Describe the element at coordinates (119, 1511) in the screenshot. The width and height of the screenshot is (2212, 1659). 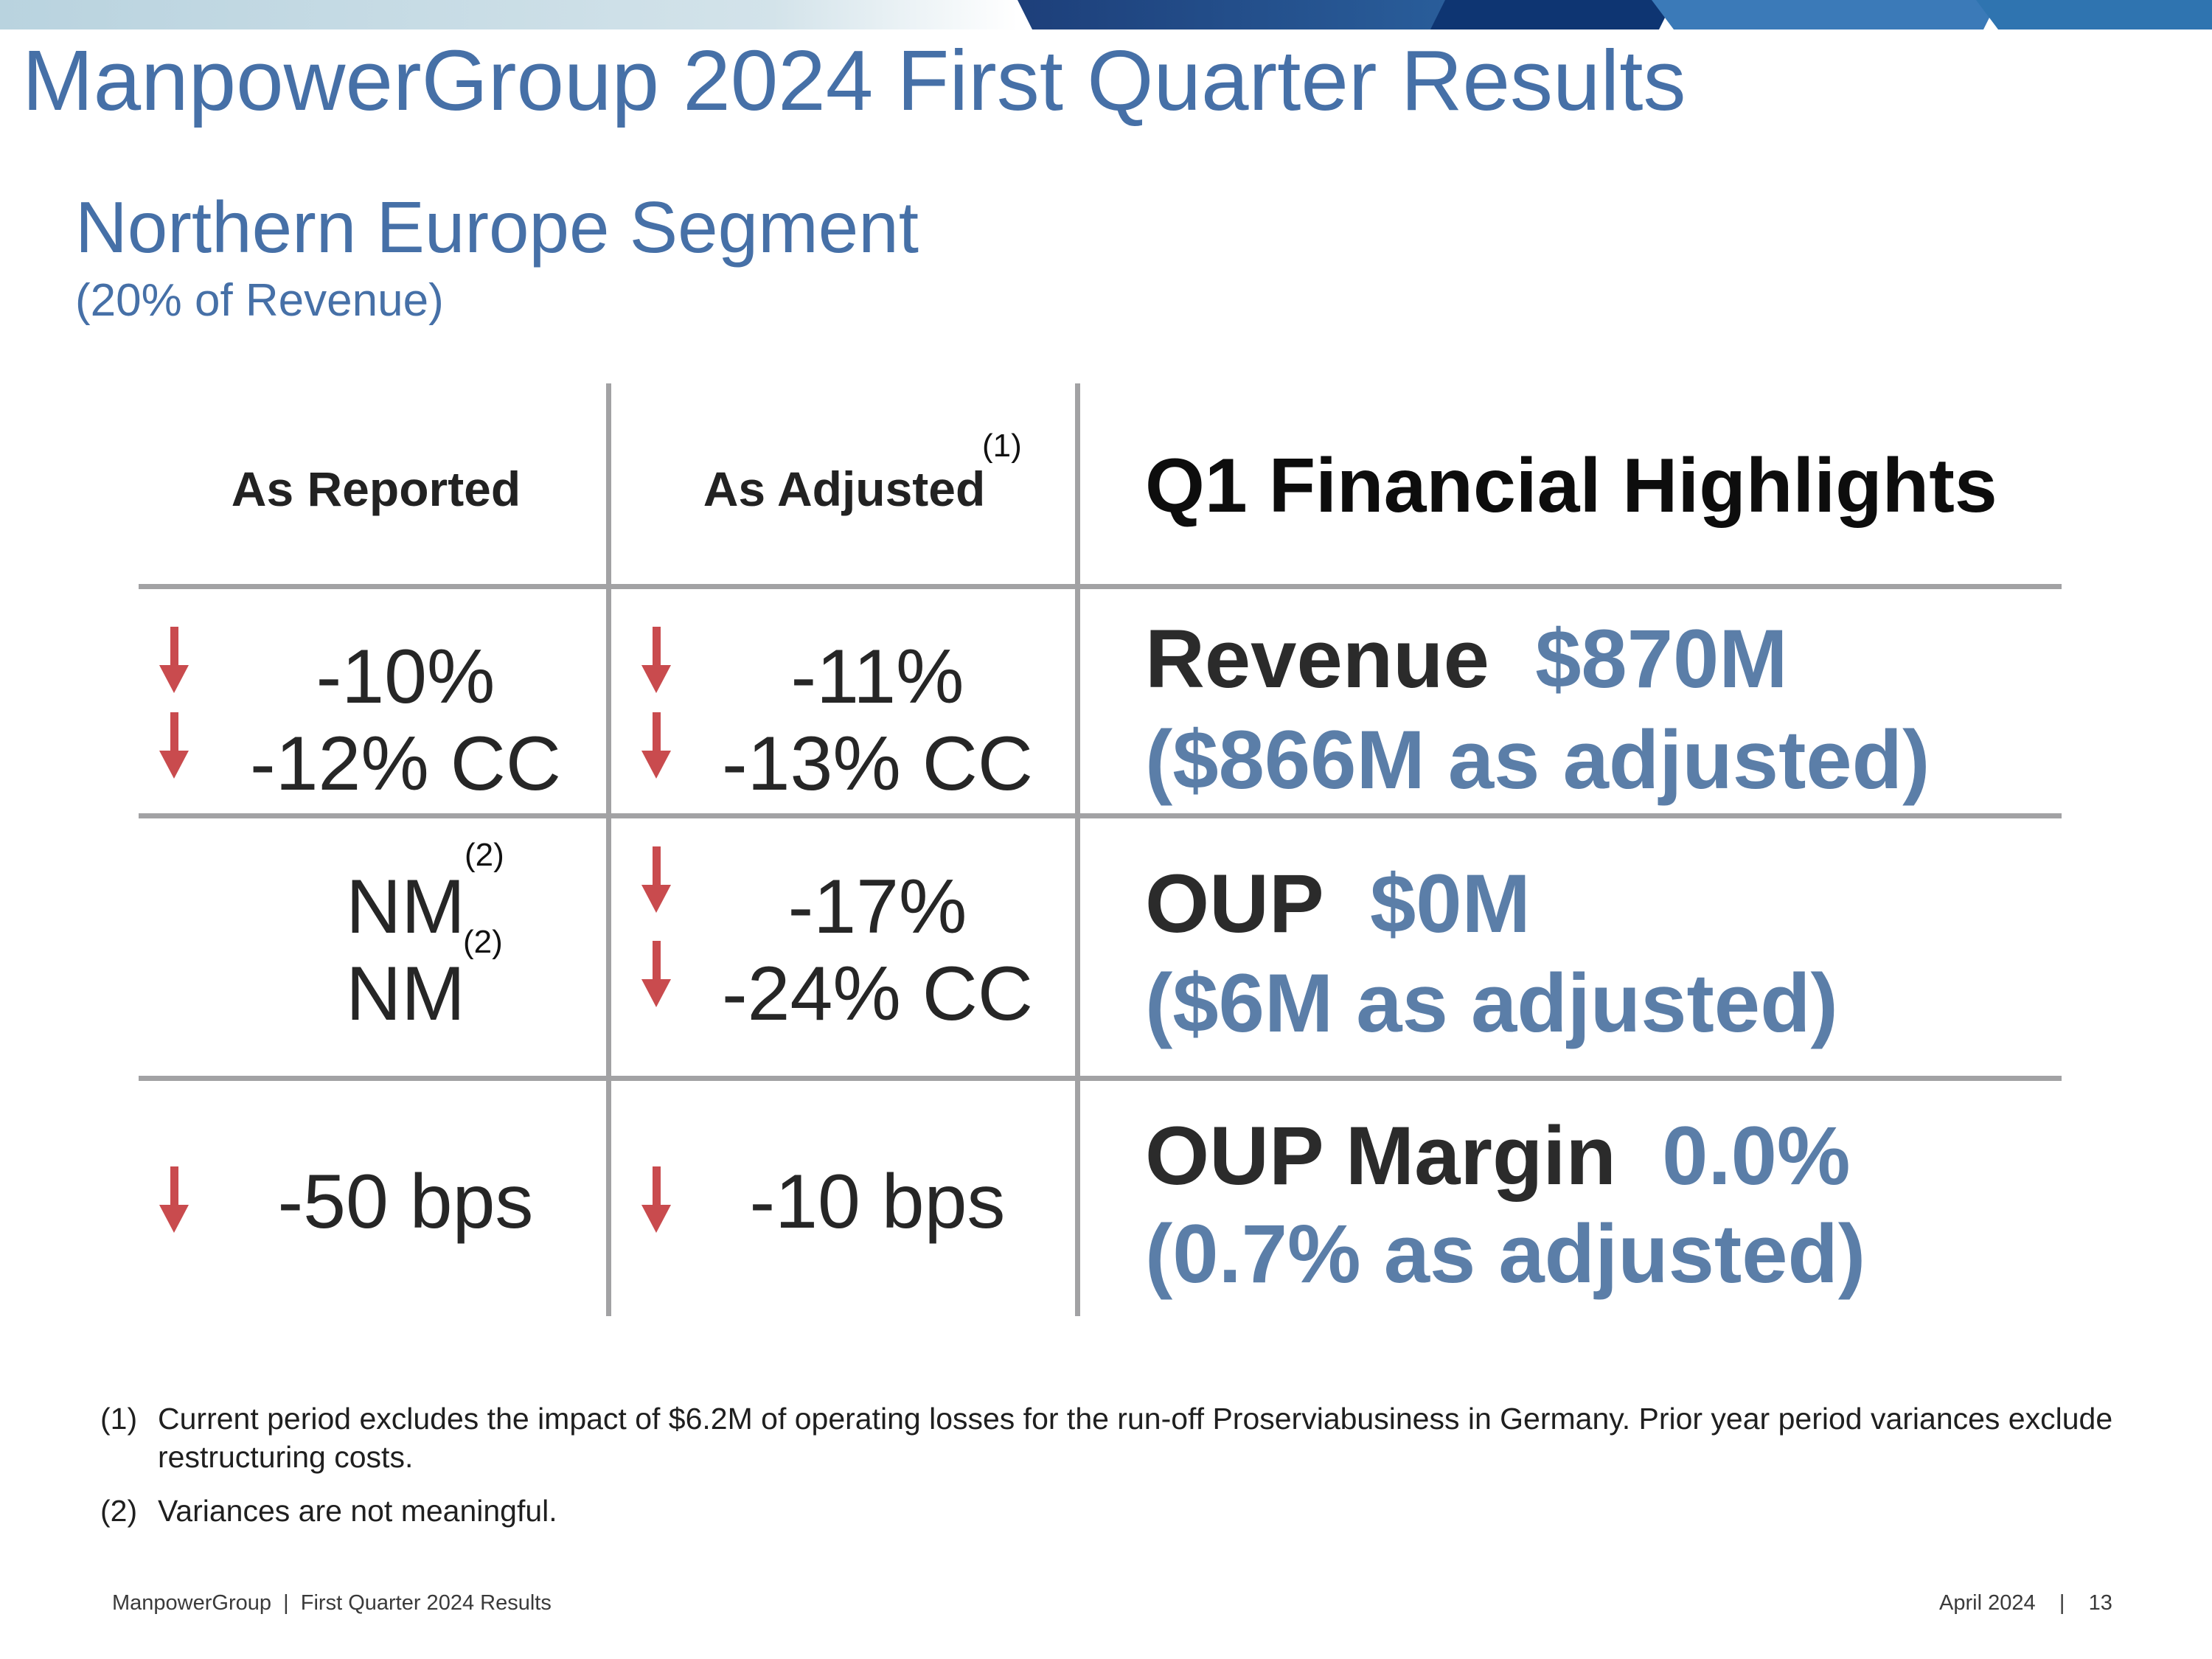
I see `footnote-number: (2)` at that location.